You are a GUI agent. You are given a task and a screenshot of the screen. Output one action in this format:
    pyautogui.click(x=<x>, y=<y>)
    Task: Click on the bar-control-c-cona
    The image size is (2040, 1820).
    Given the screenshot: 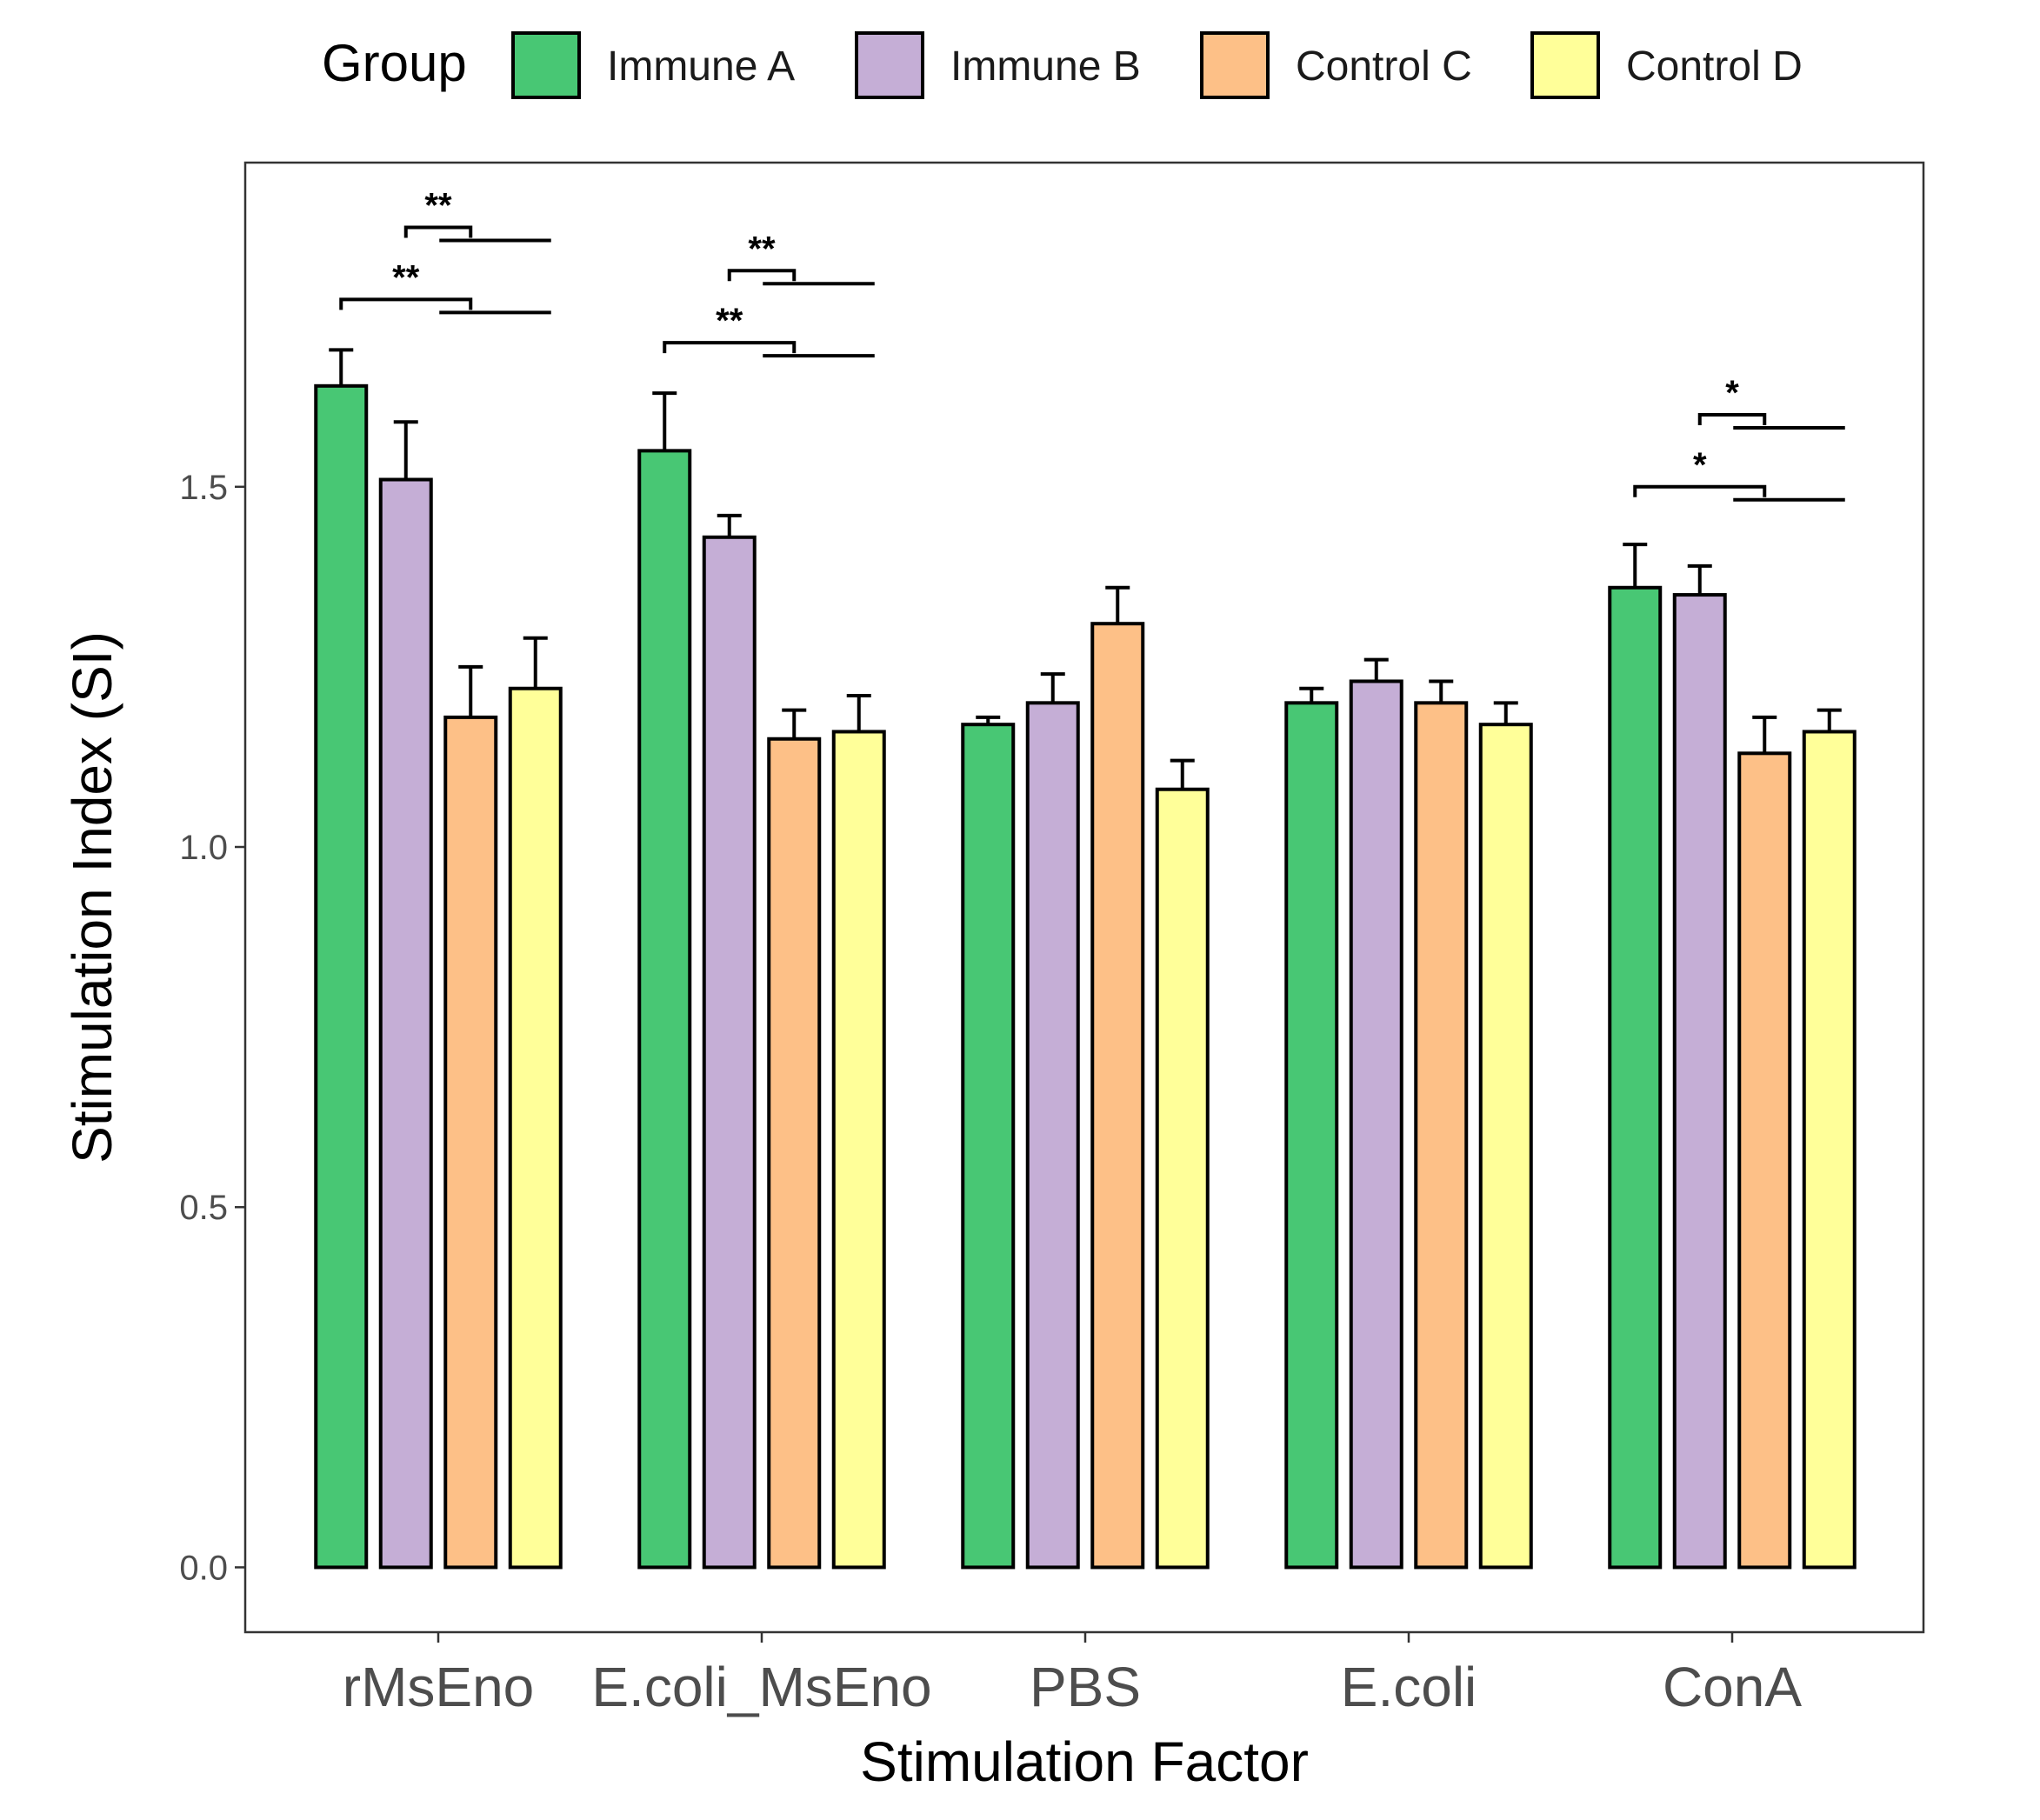 What is the action you would take?
    pyautogui.click(x=1764, y=1160)
    